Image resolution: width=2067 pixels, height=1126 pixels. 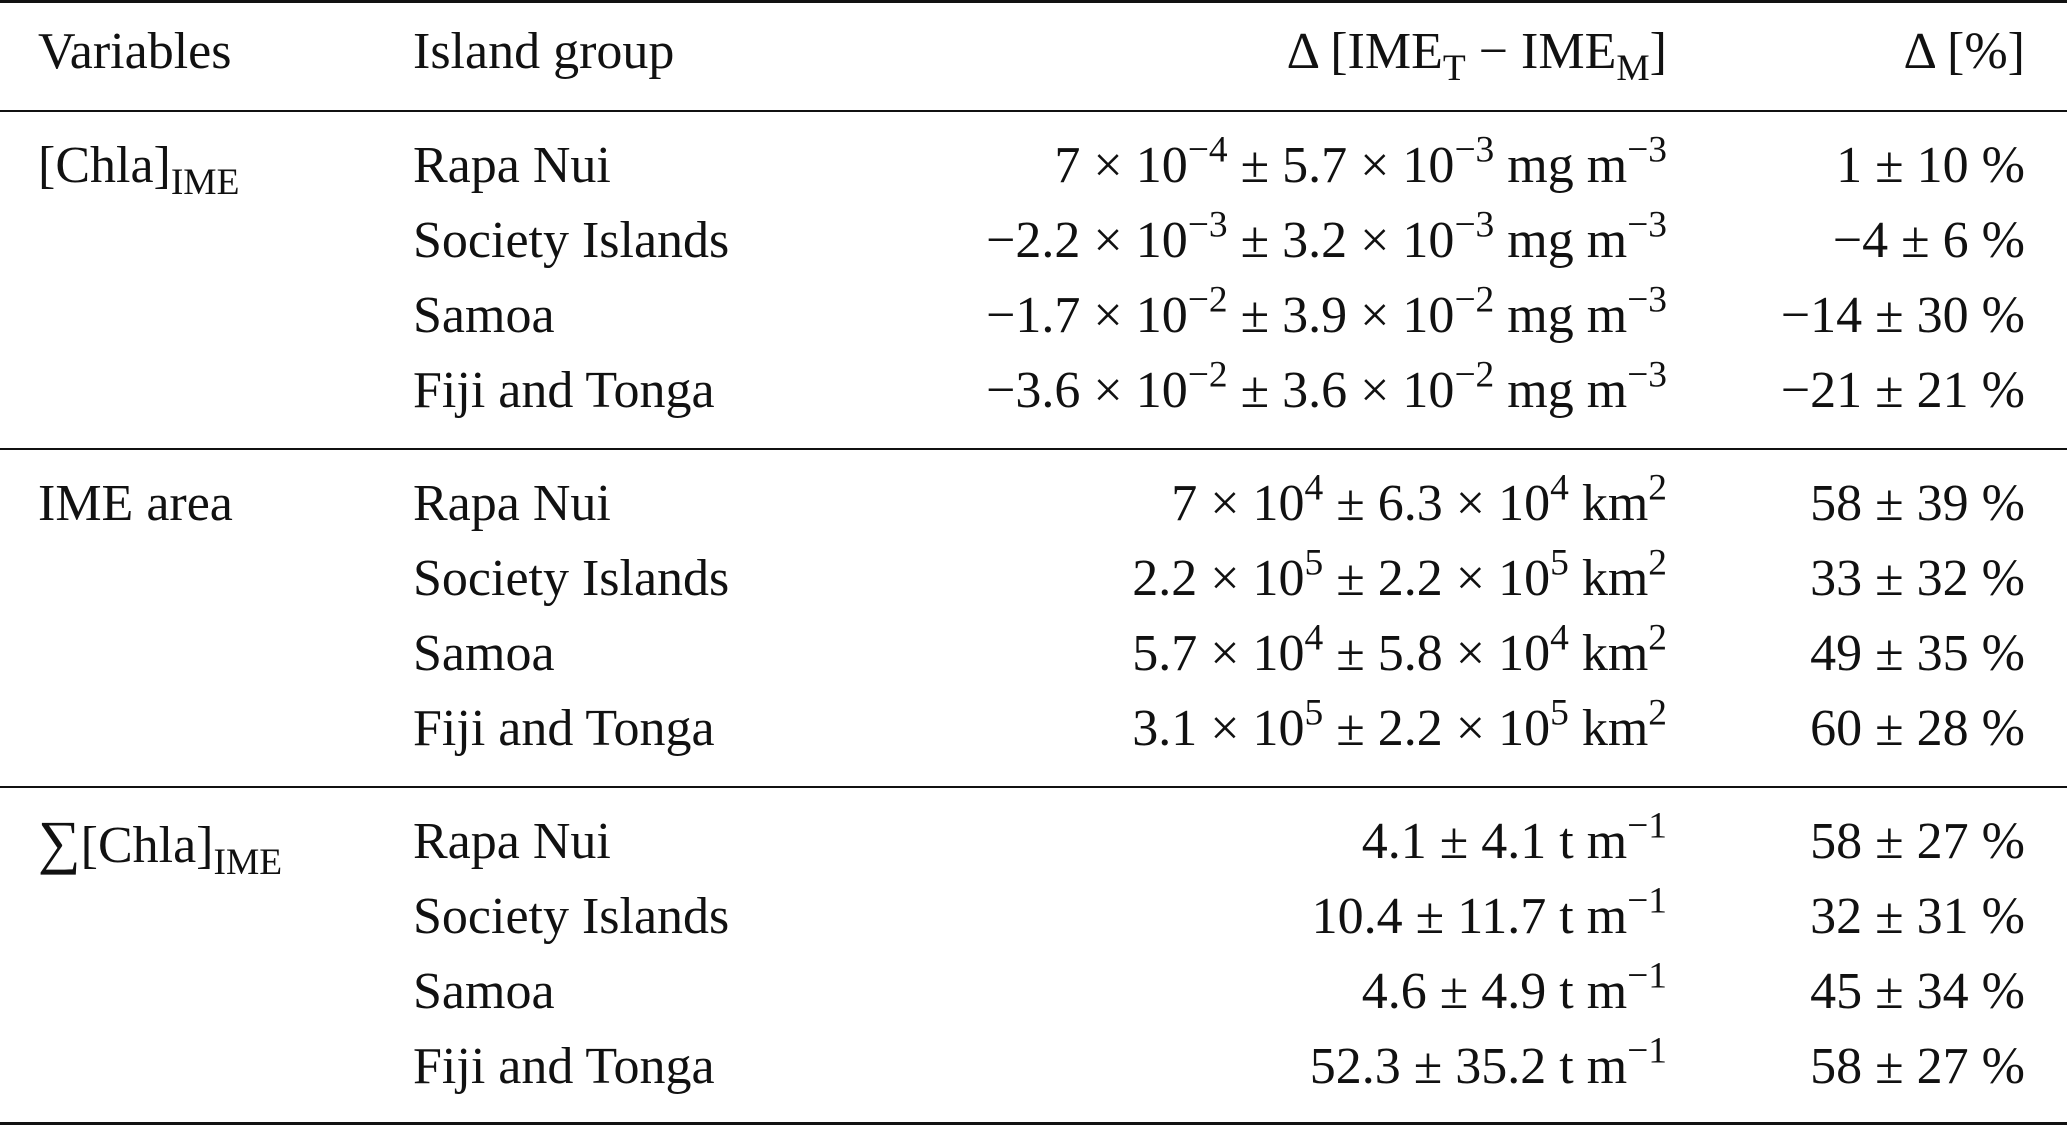 I want to click on delta-value: 3.1 × 105 ± 2.2 × 105 km2, so click(x=1399, y=724).